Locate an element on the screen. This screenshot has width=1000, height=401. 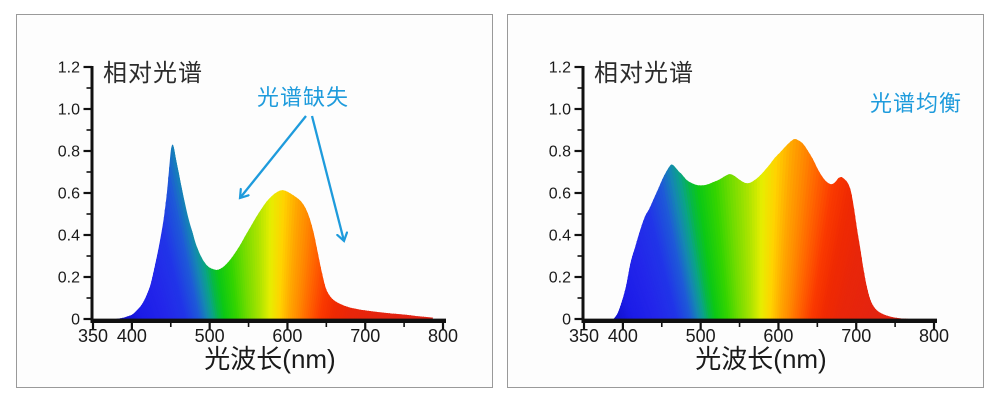
annotation-label: 光谱缺失 is located at coordinates (303, 97).